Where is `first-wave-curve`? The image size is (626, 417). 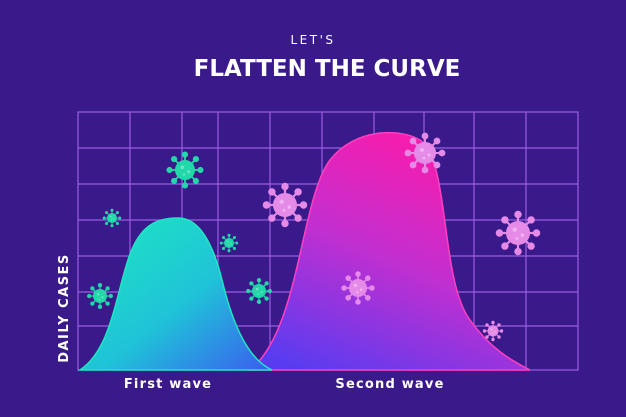 first-wave-curve is located at coordinates (175, 294).